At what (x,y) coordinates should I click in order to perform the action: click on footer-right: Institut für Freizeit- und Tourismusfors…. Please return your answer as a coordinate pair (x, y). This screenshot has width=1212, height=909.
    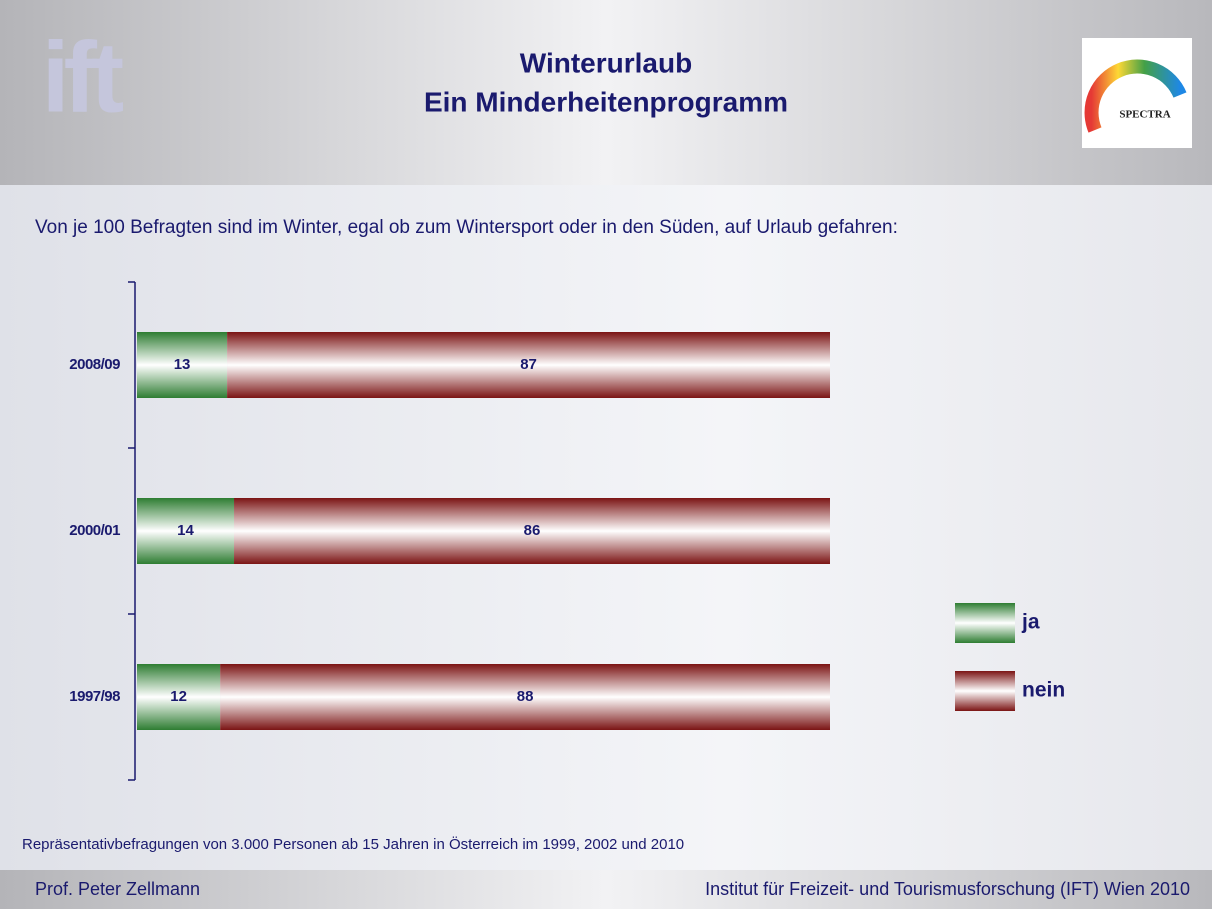
    Looking at the image, I should click on (947, 889).